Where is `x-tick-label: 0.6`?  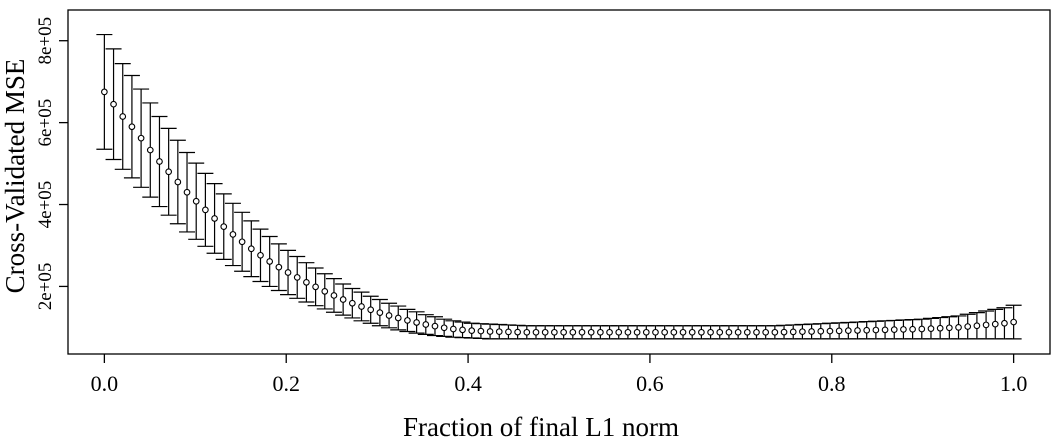
x-tick-label: 0.6 is located at coordinates (650, 383).